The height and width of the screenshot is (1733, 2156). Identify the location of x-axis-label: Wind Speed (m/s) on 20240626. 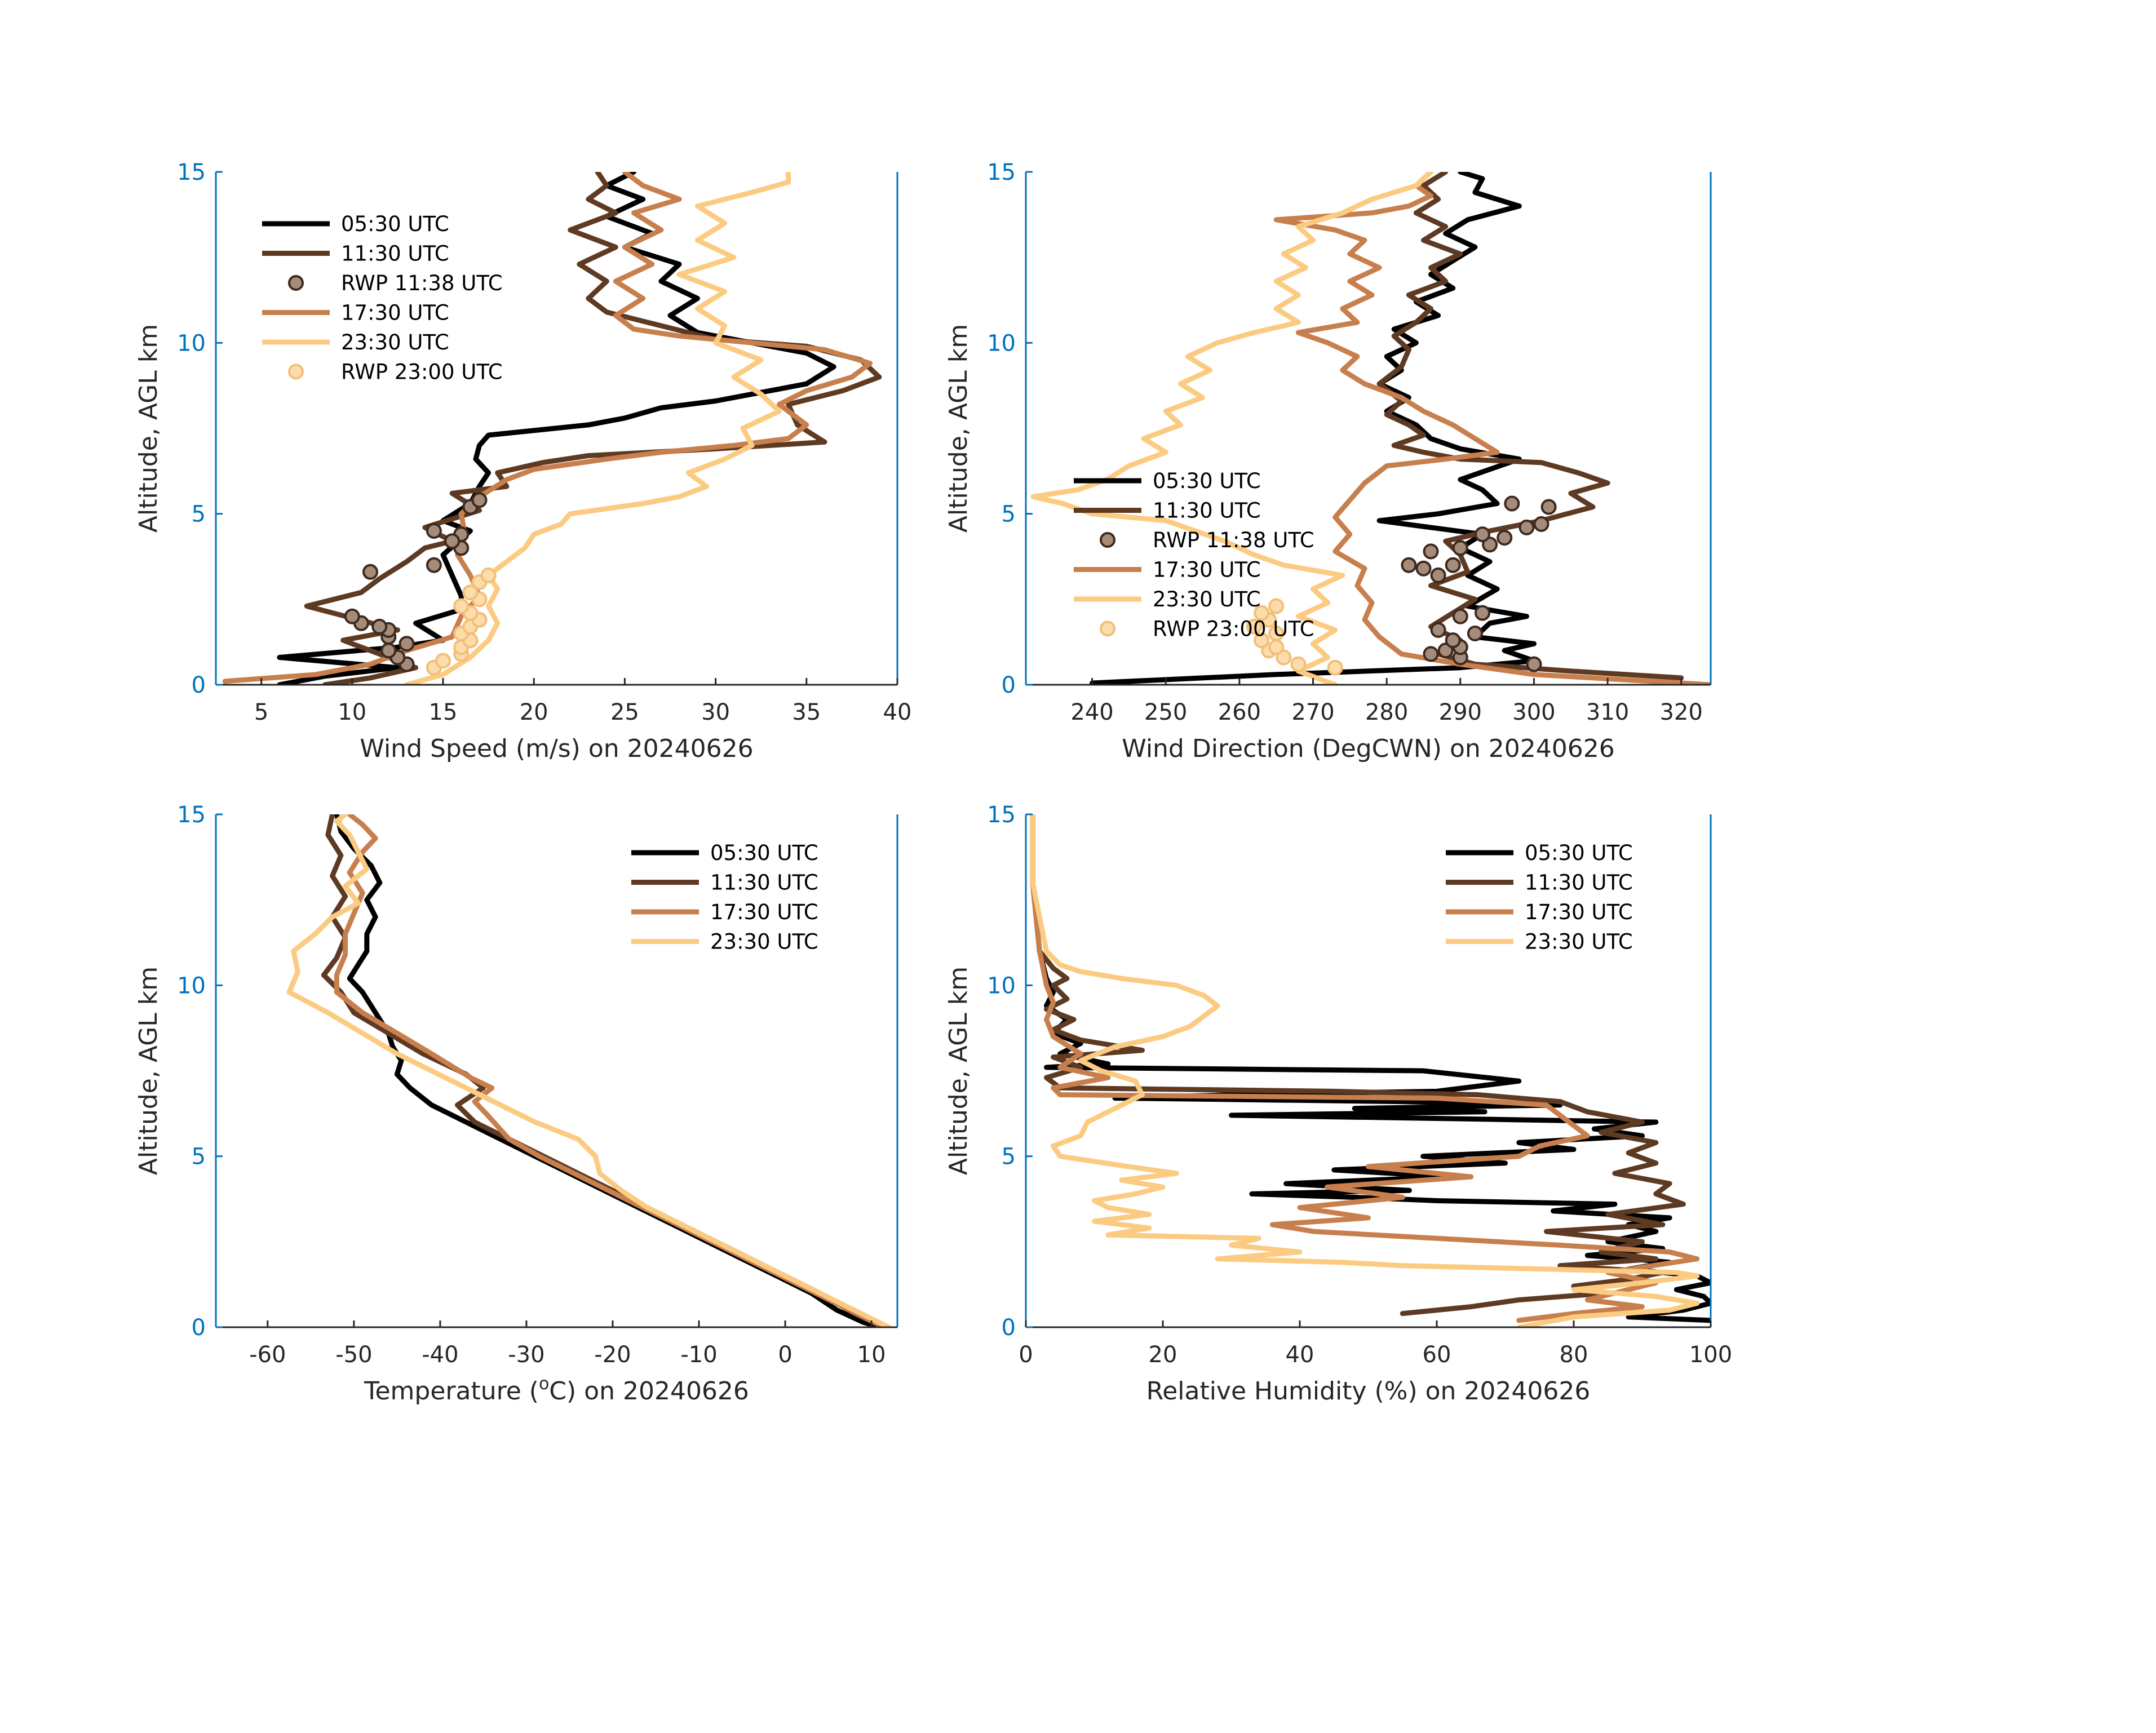
(556, 748).